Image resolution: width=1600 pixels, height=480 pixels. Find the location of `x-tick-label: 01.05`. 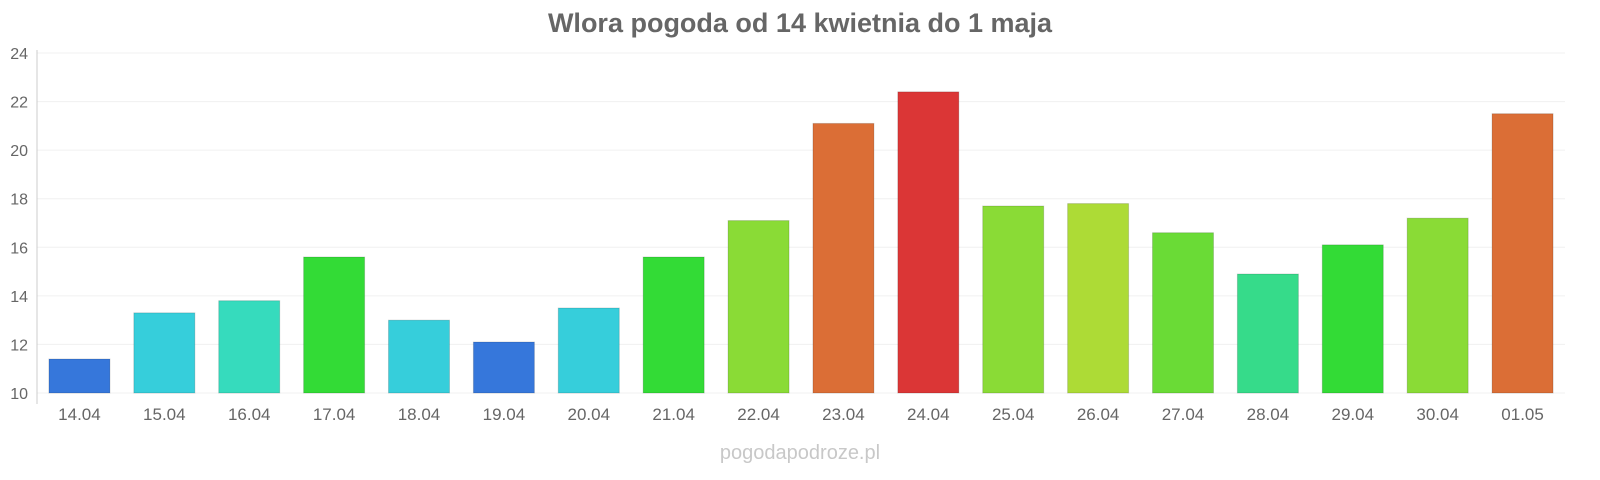

x-tick-label: 01.05 is located at coordinates (1522, 414).